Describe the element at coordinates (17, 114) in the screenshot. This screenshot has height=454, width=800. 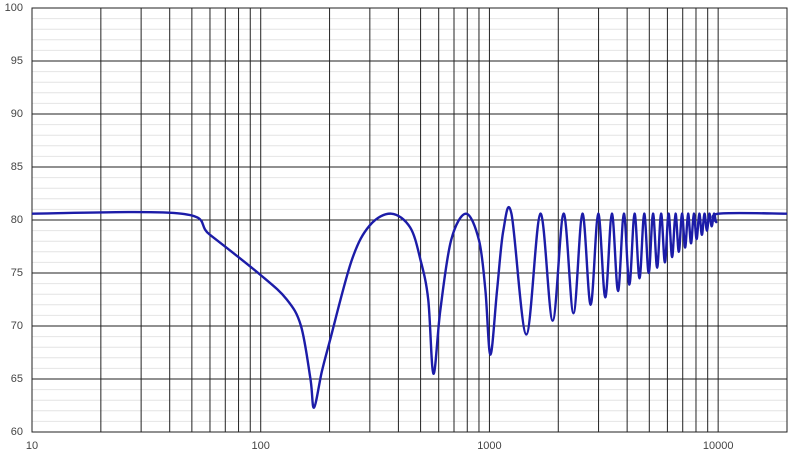
I see `y-tick-label: 90` at that location.